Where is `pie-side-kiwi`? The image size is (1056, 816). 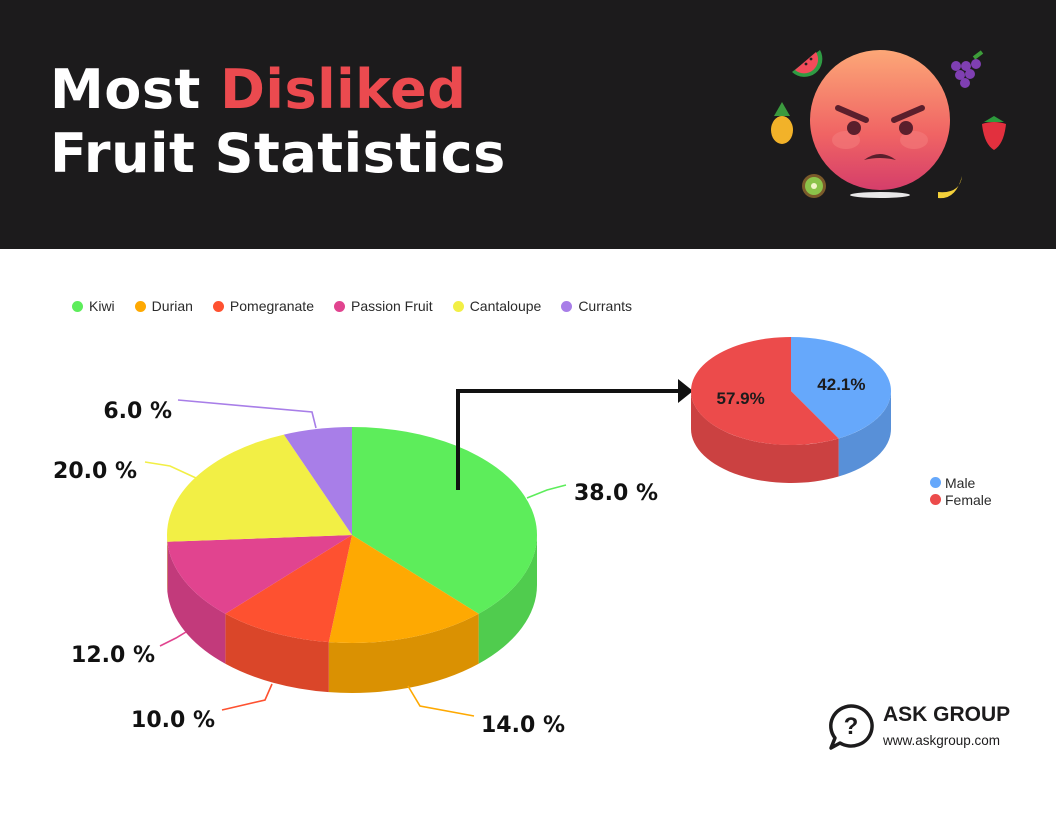 pie-side-kiwi is located at coordinates (507, 599).